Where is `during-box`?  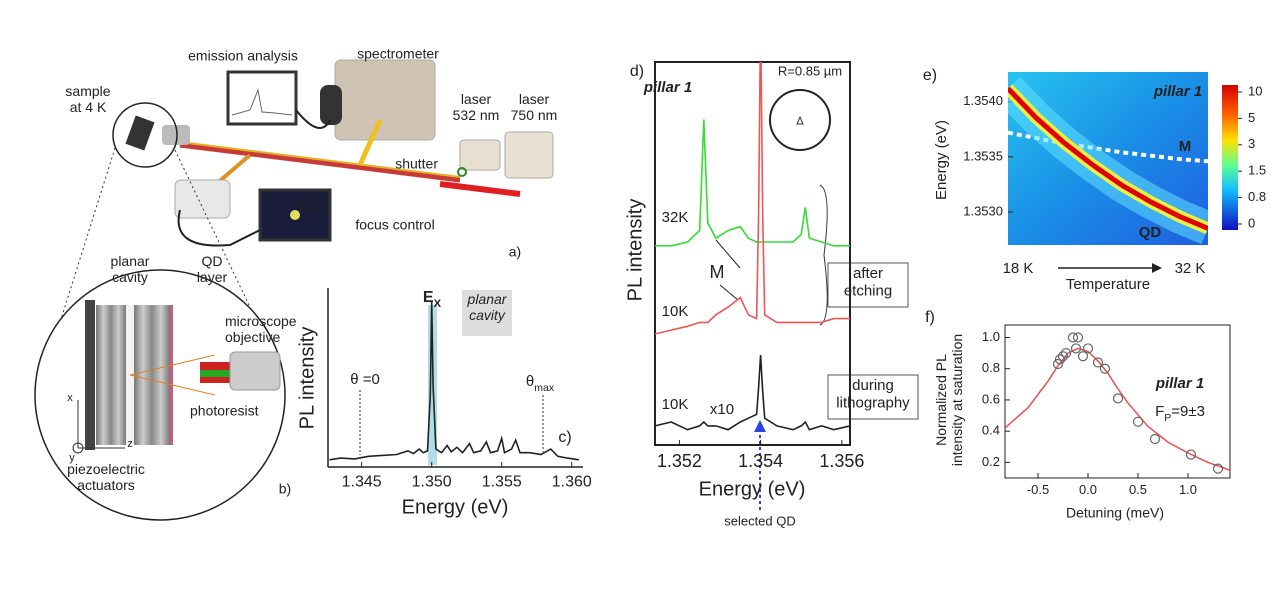 during-box is located at coordinates (873, 397).